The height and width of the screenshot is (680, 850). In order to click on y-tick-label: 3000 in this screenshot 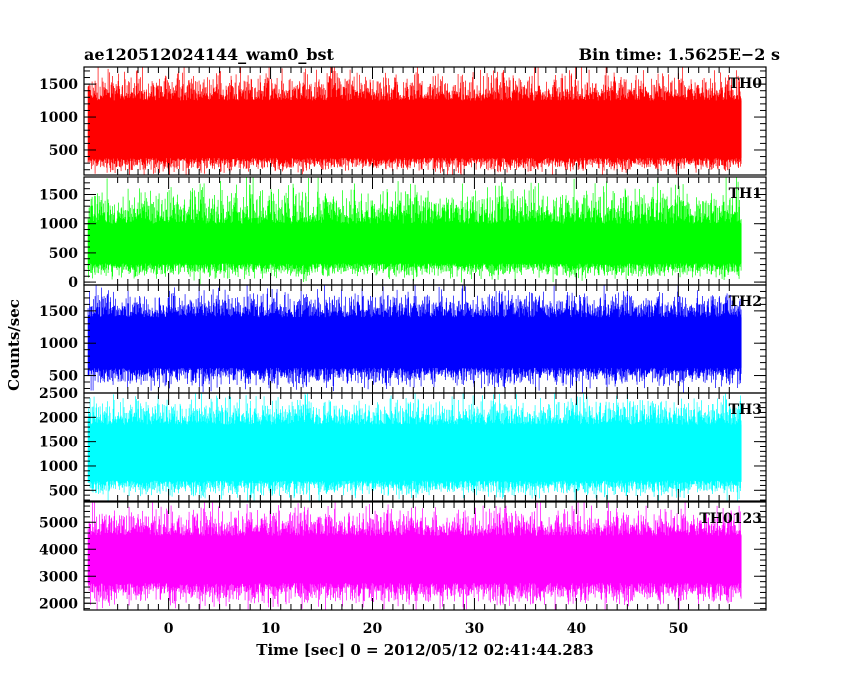, I will do `click(58, 577)`.